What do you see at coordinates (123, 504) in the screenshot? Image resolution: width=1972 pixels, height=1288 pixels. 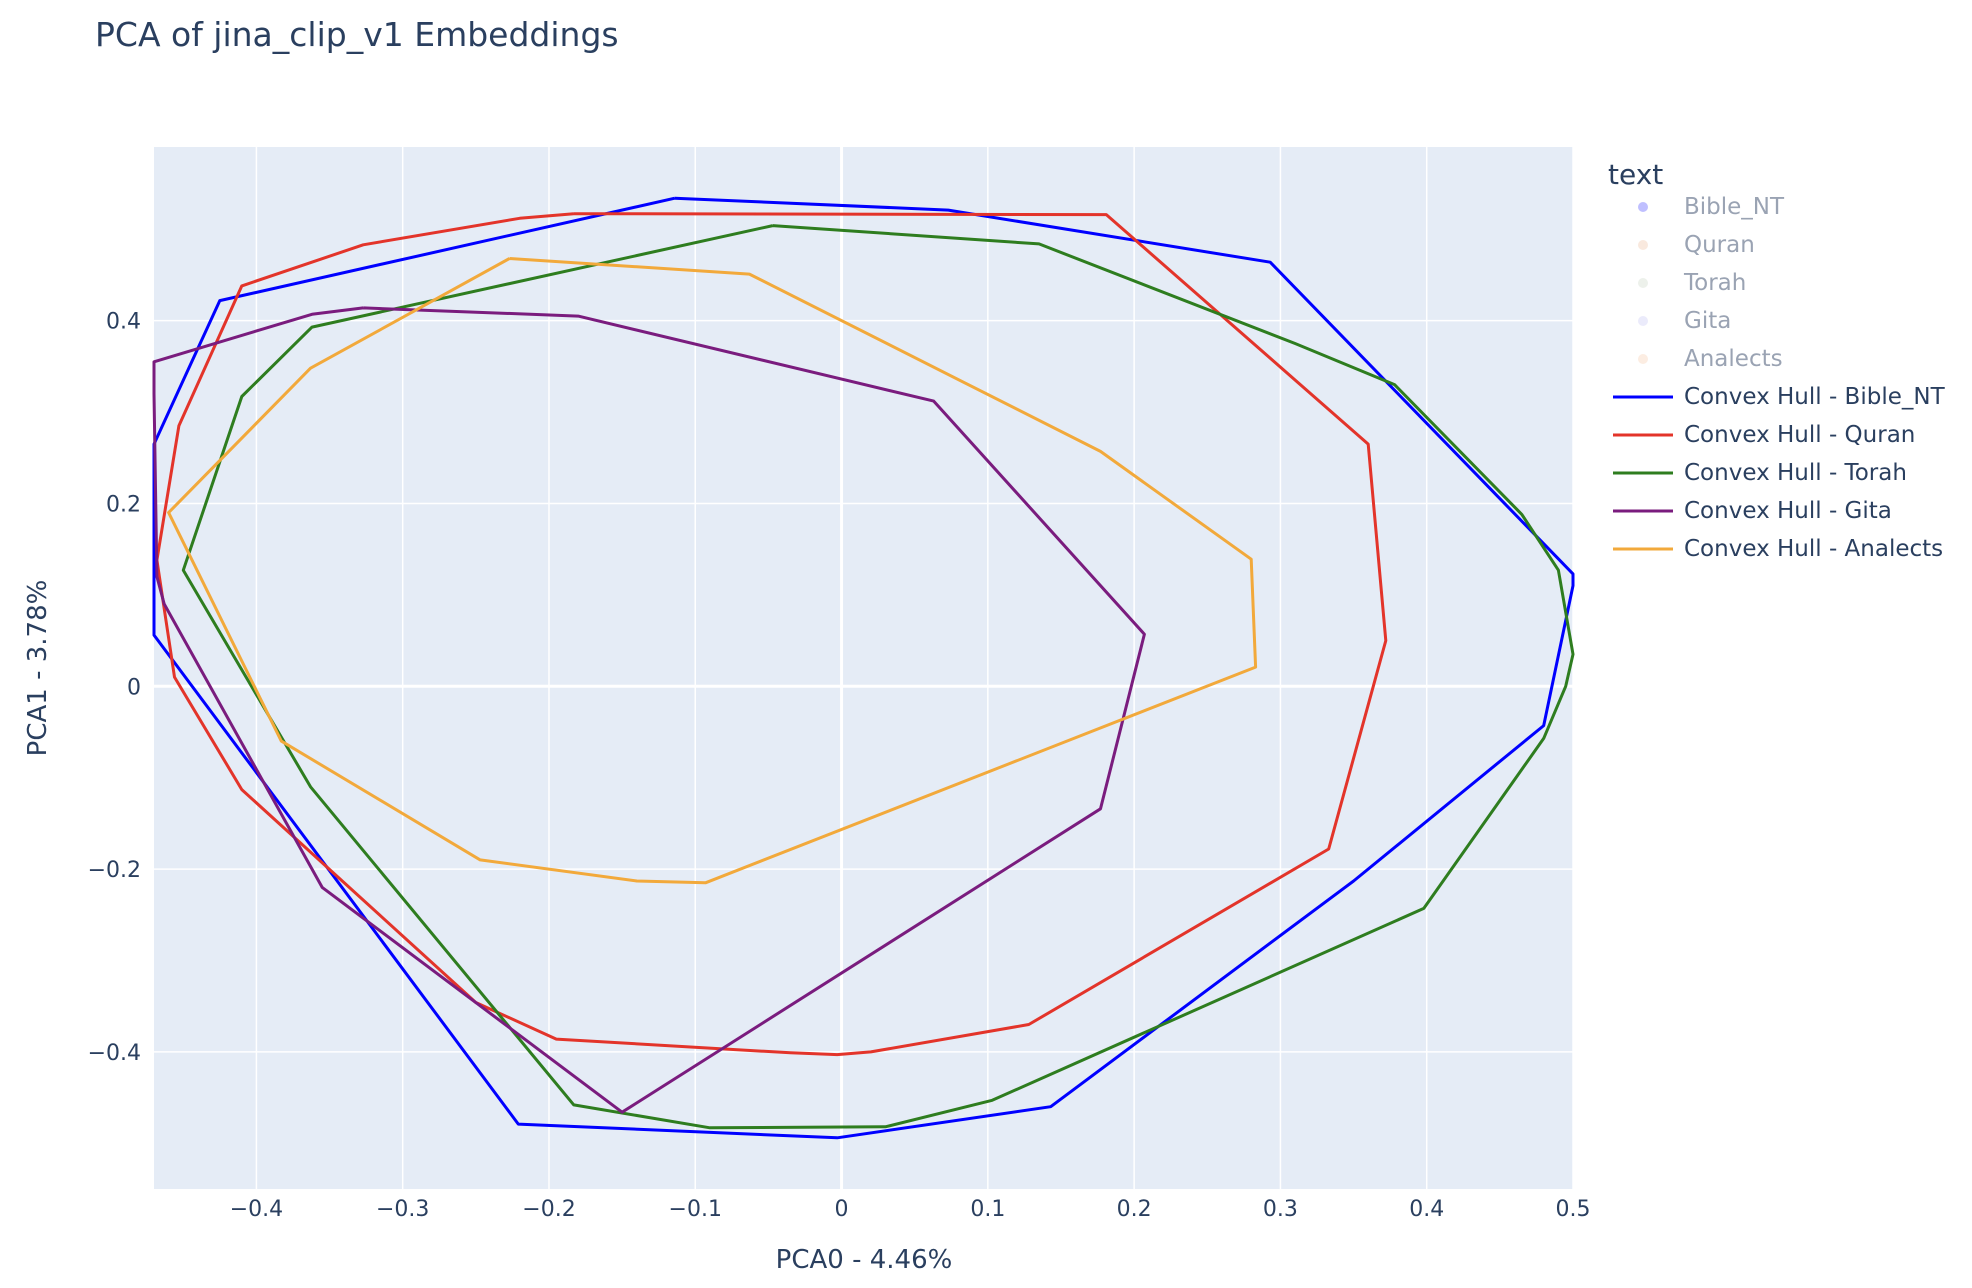 I see `y-tick-label: 0.2` at bounding box center [123, 504].